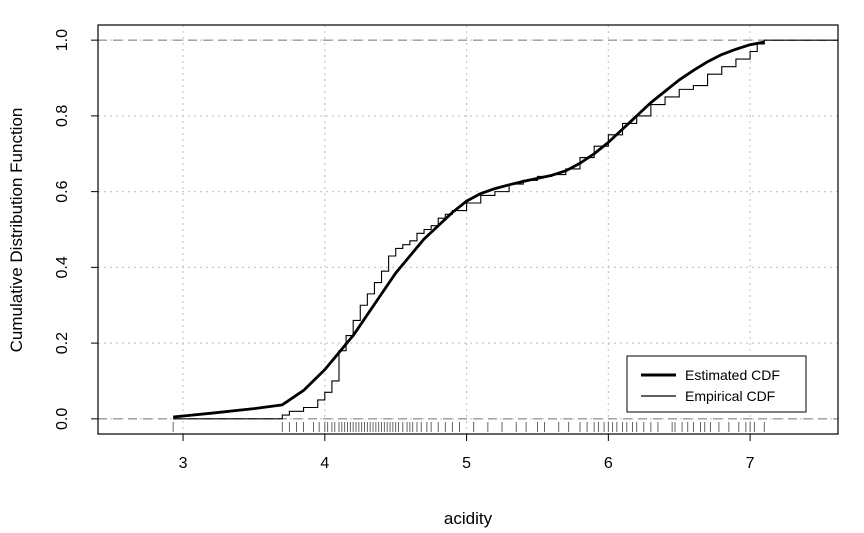 The height and width of the screenshot is (533, 864). What do you see at coordinates (468, 518) in the screenshot?
I see `x-axis-title: acidity` at bounding box center [468, 518].